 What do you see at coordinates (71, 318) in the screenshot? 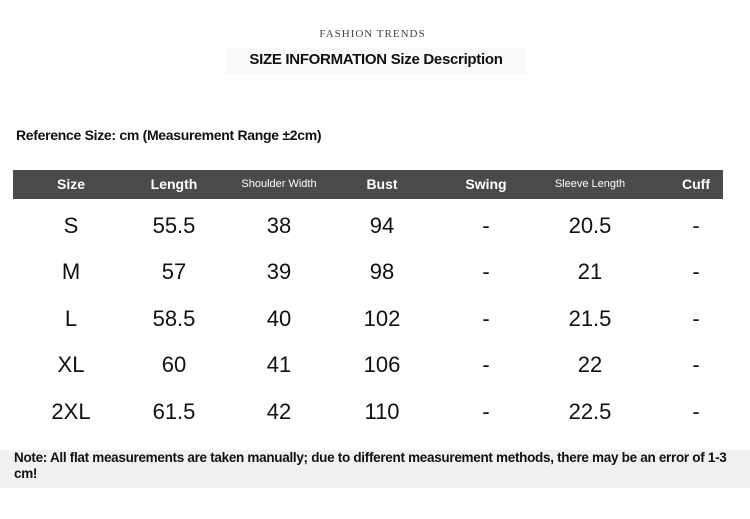
I see `table-cell: L` at bounding box center [71, 318].